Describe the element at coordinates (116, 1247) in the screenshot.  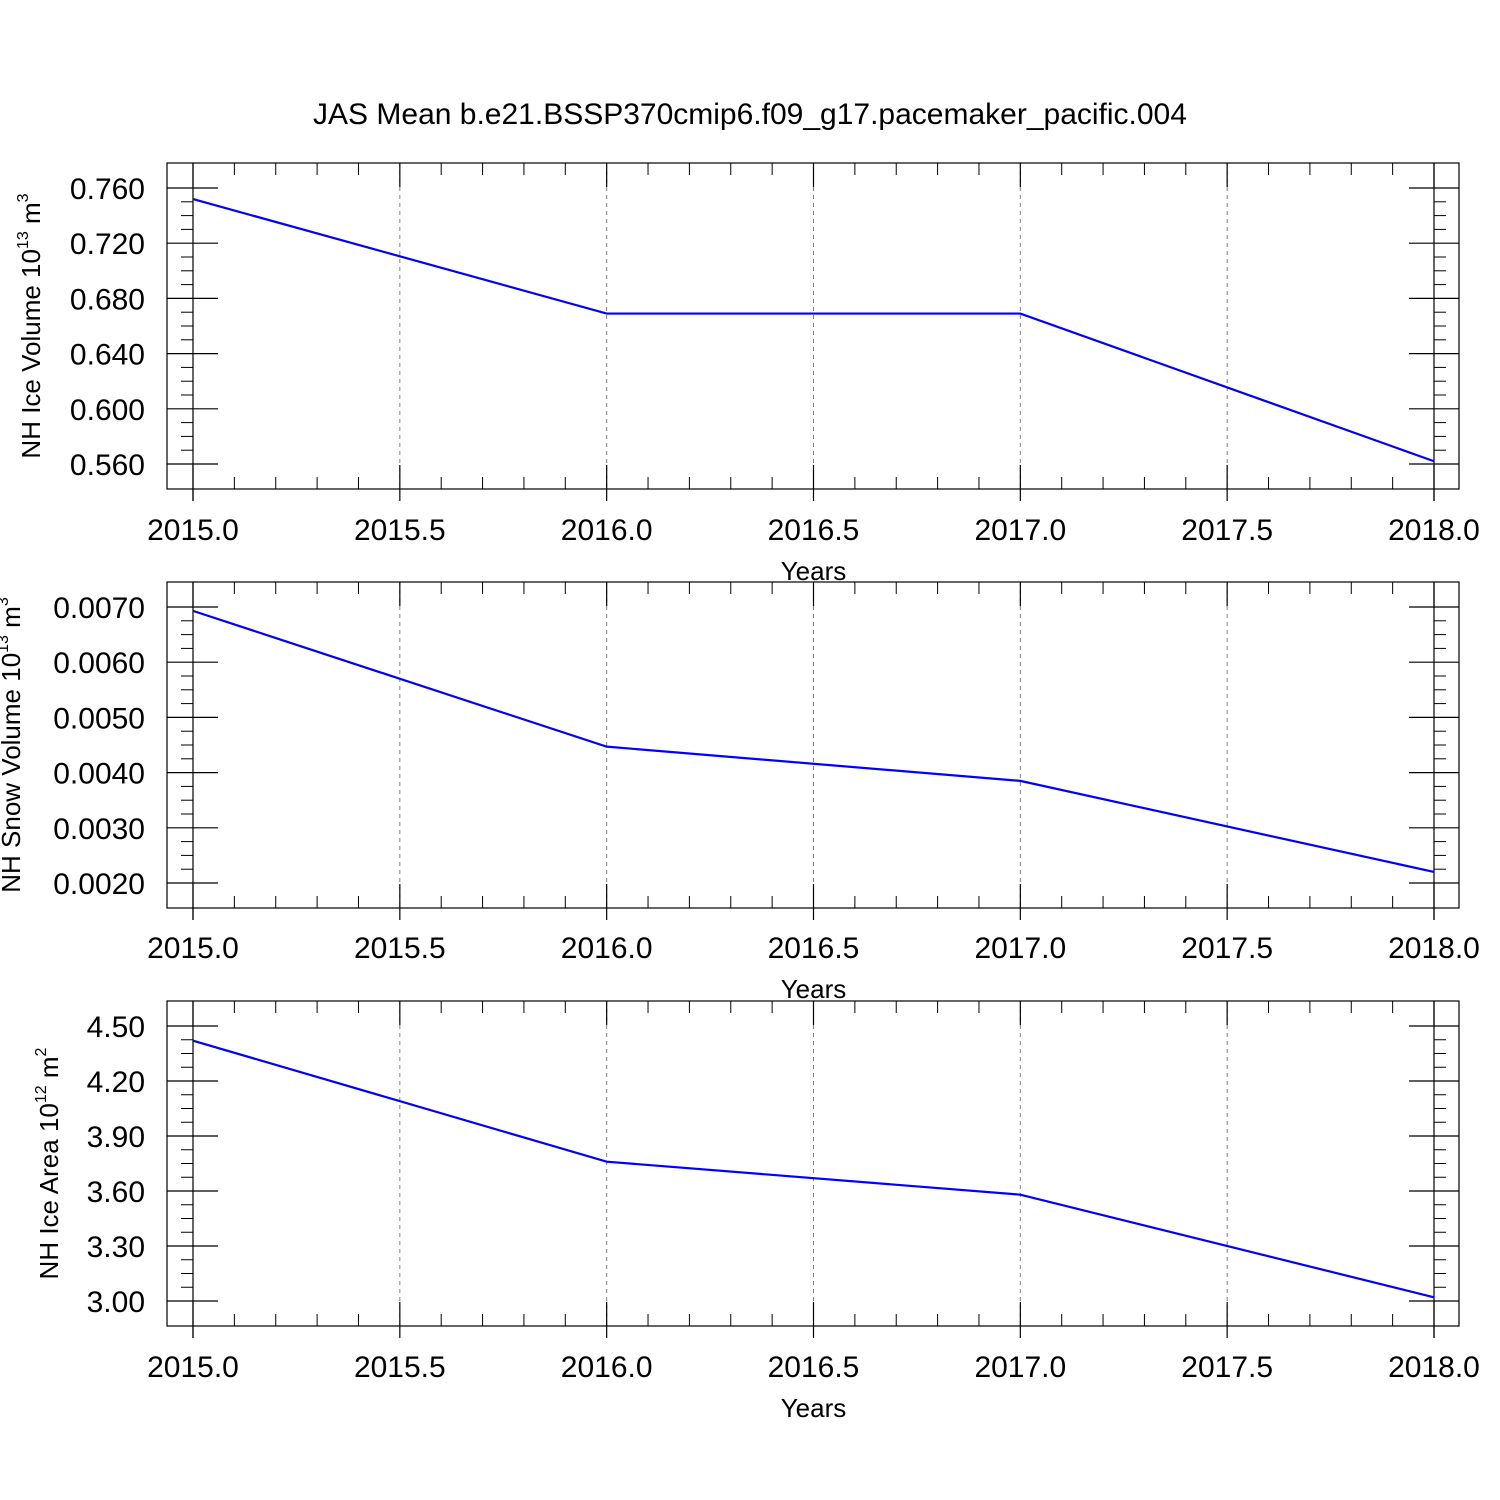
I see `y-tick-label: 3.30` at that location.